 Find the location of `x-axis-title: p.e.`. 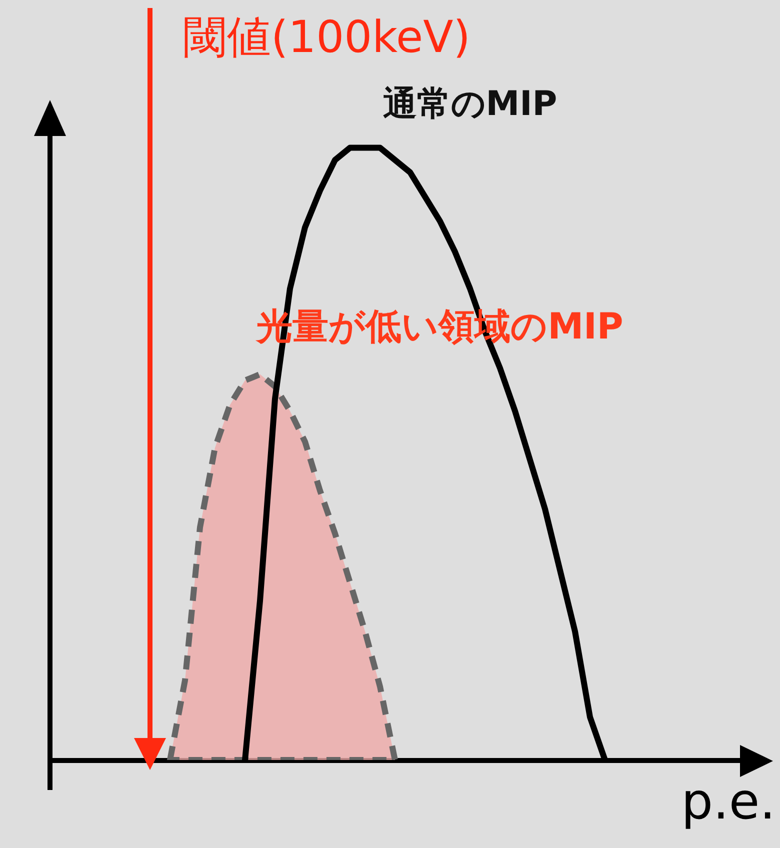

x-axis-title: p.e. is located at coordinates (728, 801).